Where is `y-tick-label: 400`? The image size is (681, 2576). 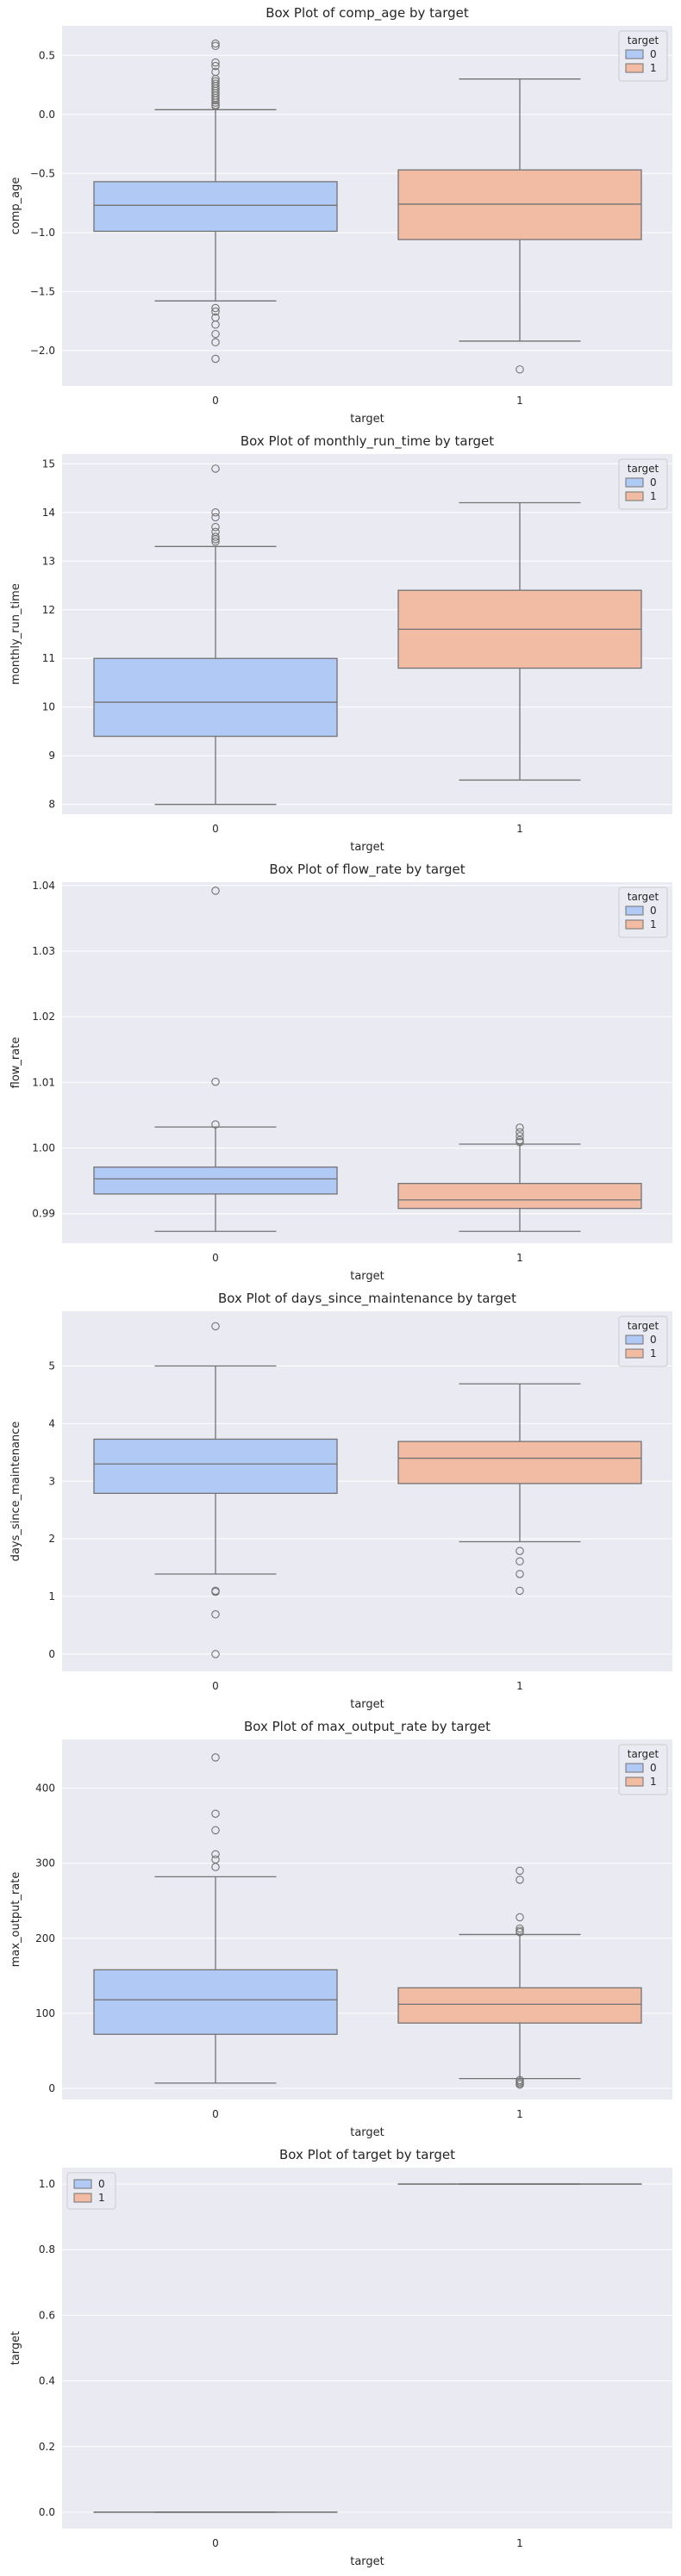
y-tick-label: 400 is located at coordinates (45, 1789).